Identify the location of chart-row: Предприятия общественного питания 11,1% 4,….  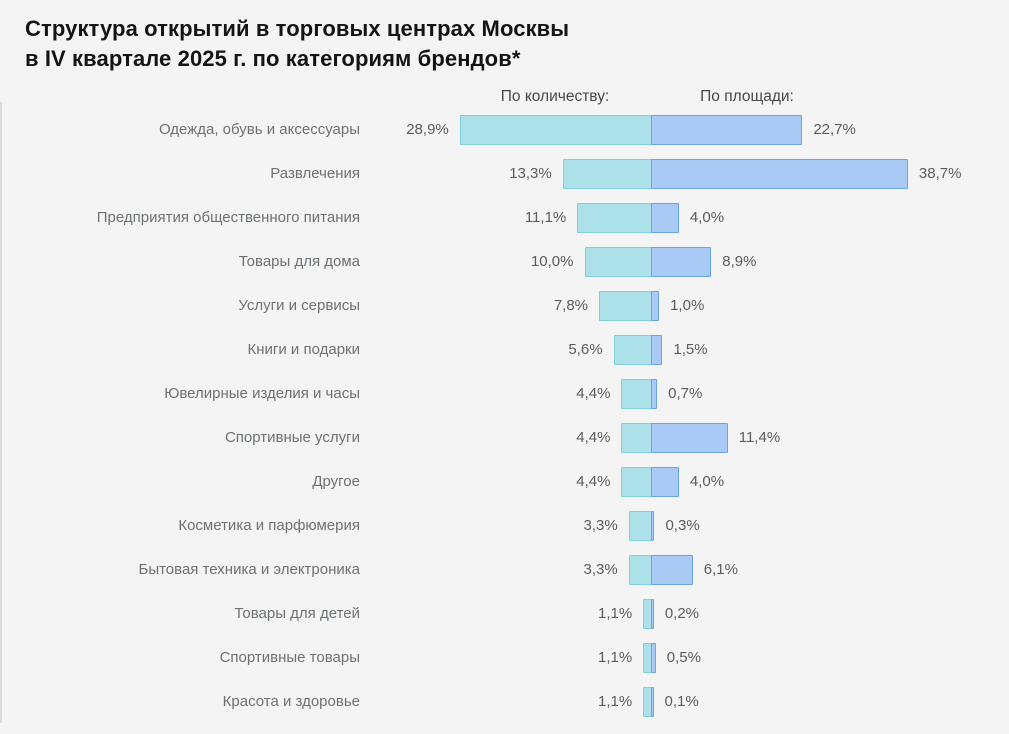
(504, 218).